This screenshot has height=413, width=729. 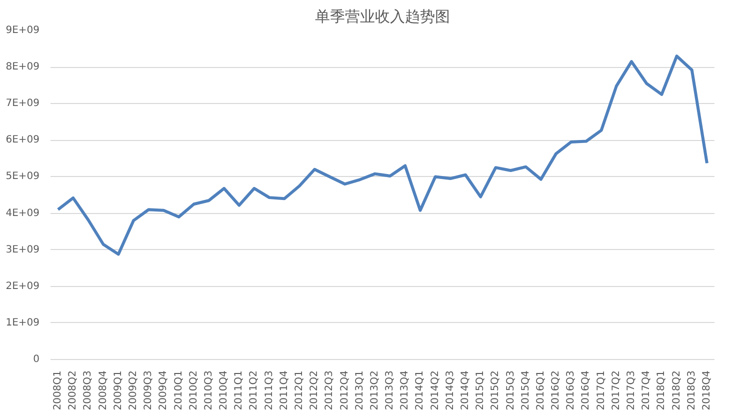 I want to click on x-tick-label: 2016Q2, so click(x=556, y=390).